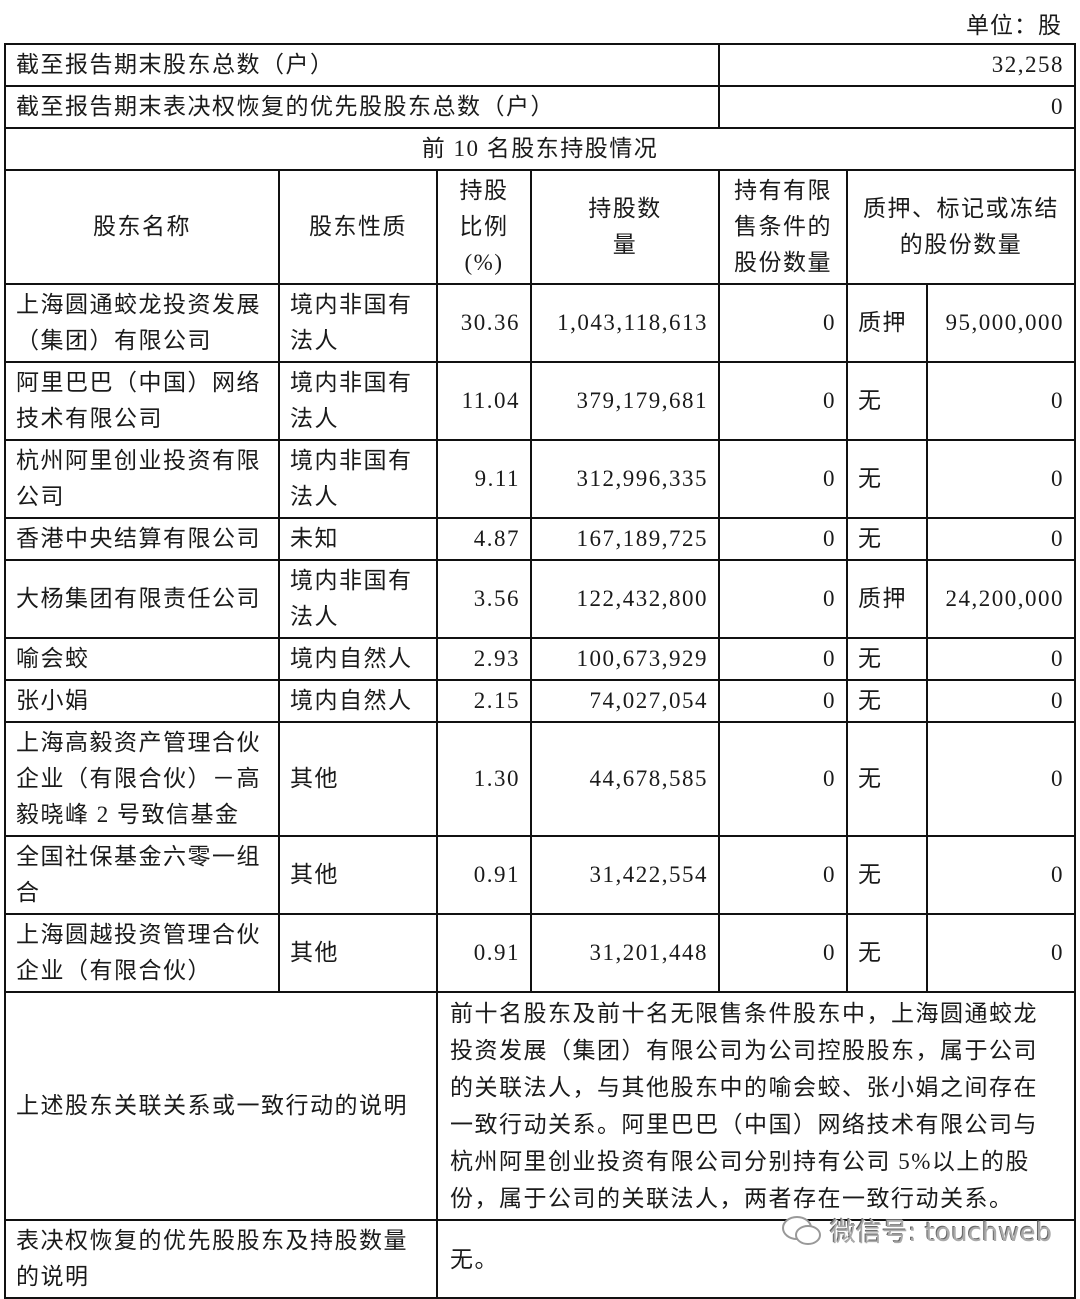 Image resolution: width=1080 pixels, height=1299 pixels. Describe the element at coordinates (1001, 599) in the screenshot. I see `pledge-count: 24,200,000` at that location.